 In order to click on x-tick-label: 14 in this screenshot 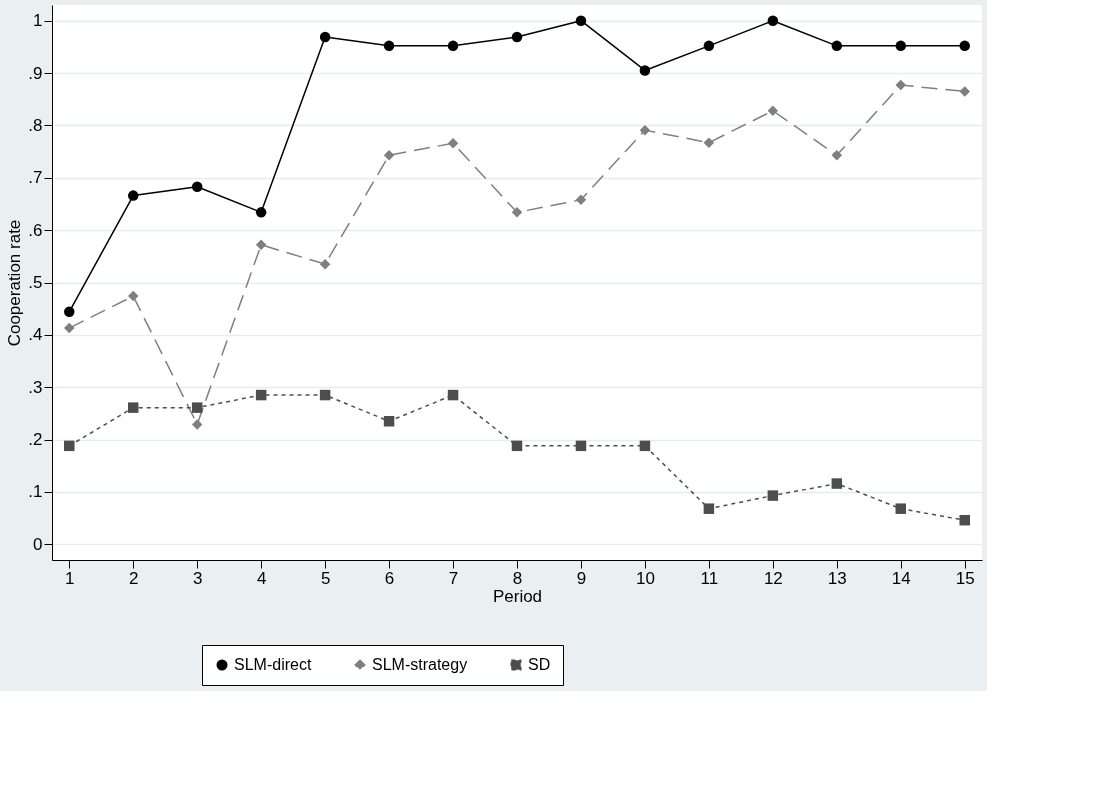, I will do `click(901, 578)`.